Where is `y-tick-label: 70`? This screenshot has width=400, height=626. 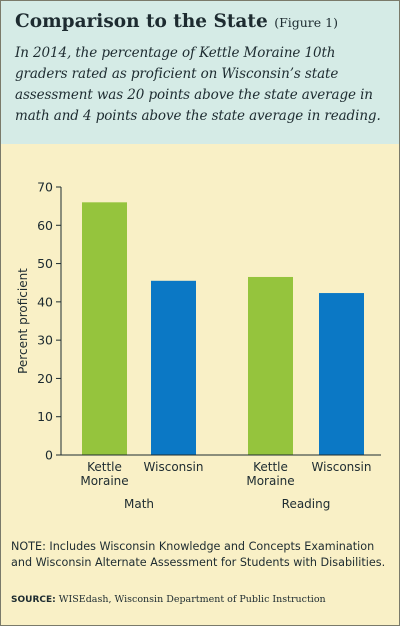 y-tick-label: 70 is located at coordinates (45, 187).